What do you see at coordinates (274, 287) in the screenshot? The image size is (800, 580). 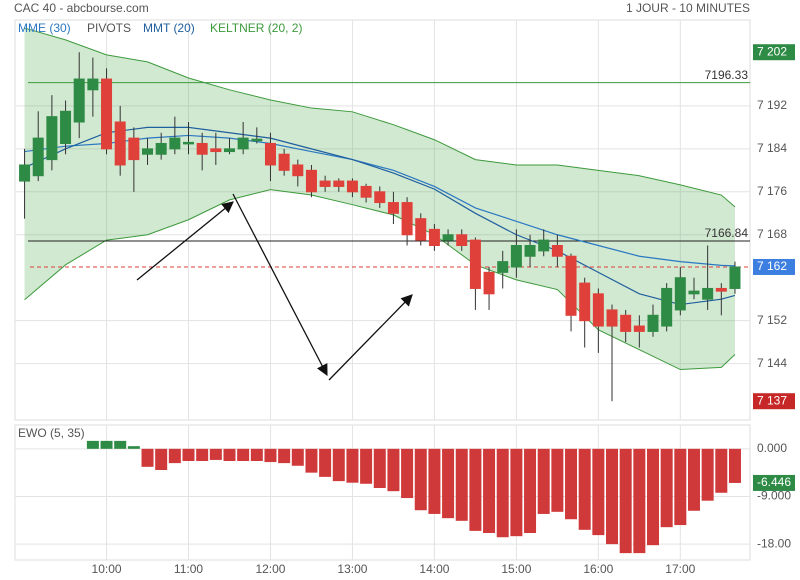 I see `annotation-arrows` at bounding box center [274, 287].